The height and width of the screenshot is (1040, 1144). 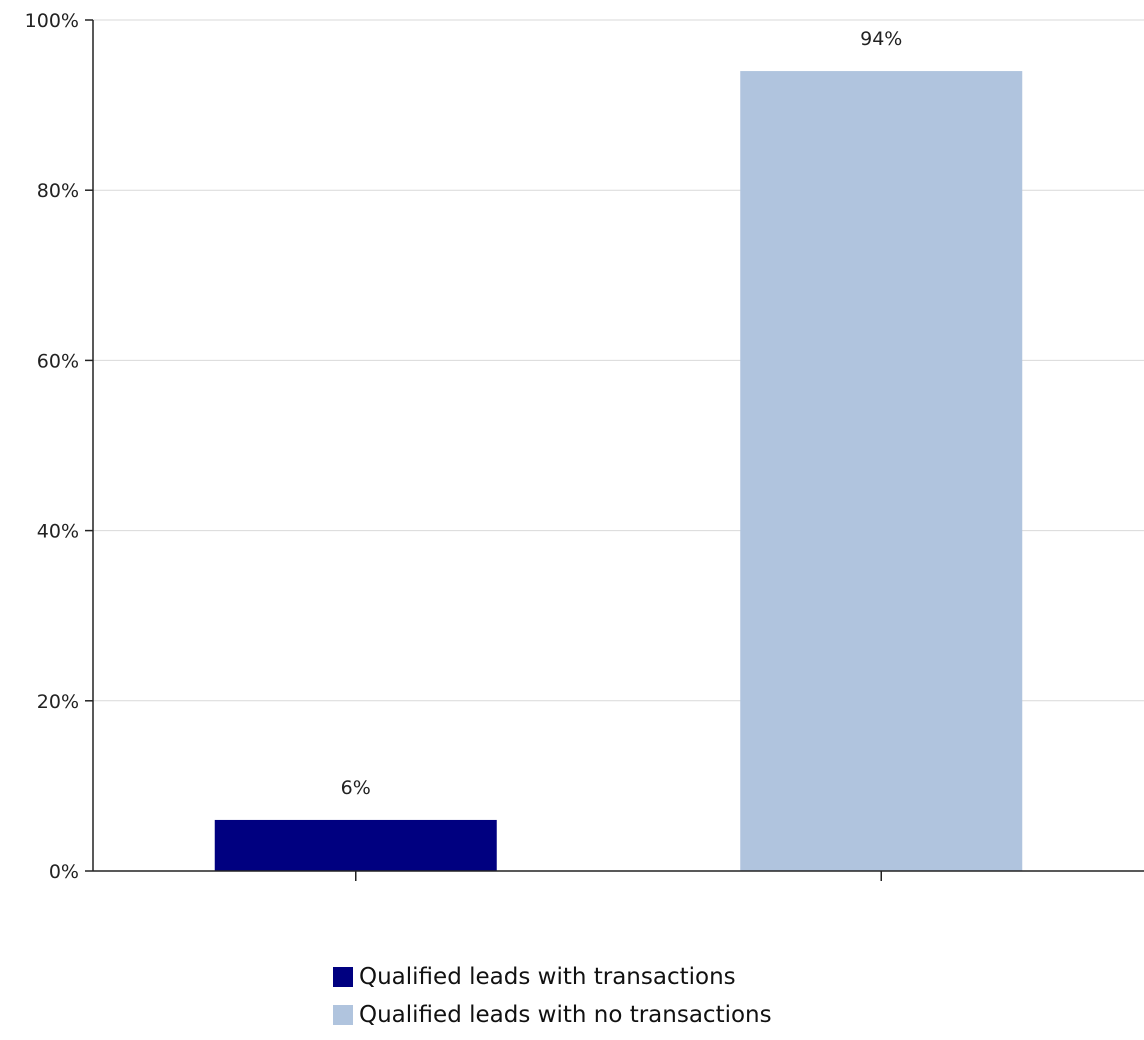 I want to click on y-tick-label: 40%, so click(x=58, y=532).